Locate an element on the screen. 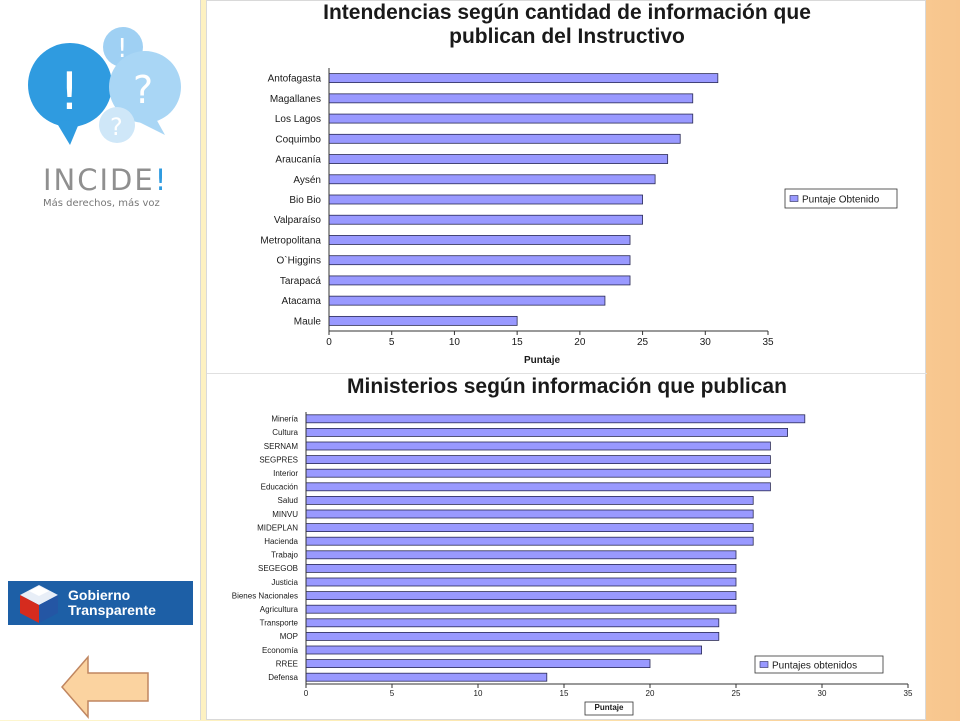 The width and height of the screenshot is (960, 721). category-label: MOP is located at coordinates (289, 636).